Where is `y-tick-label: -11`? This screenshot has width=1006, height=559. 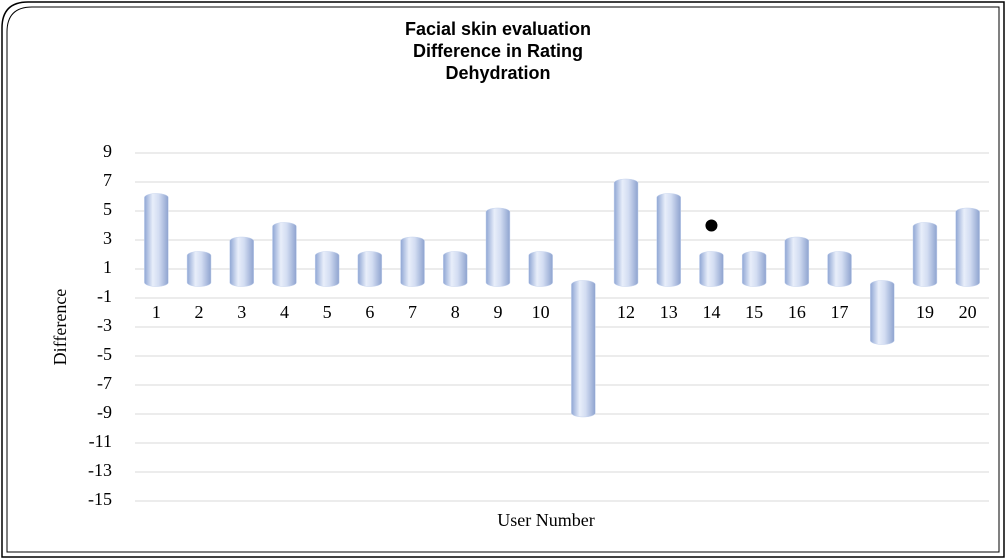
y-tick-label: -11 is located at coordinates (100, 441).